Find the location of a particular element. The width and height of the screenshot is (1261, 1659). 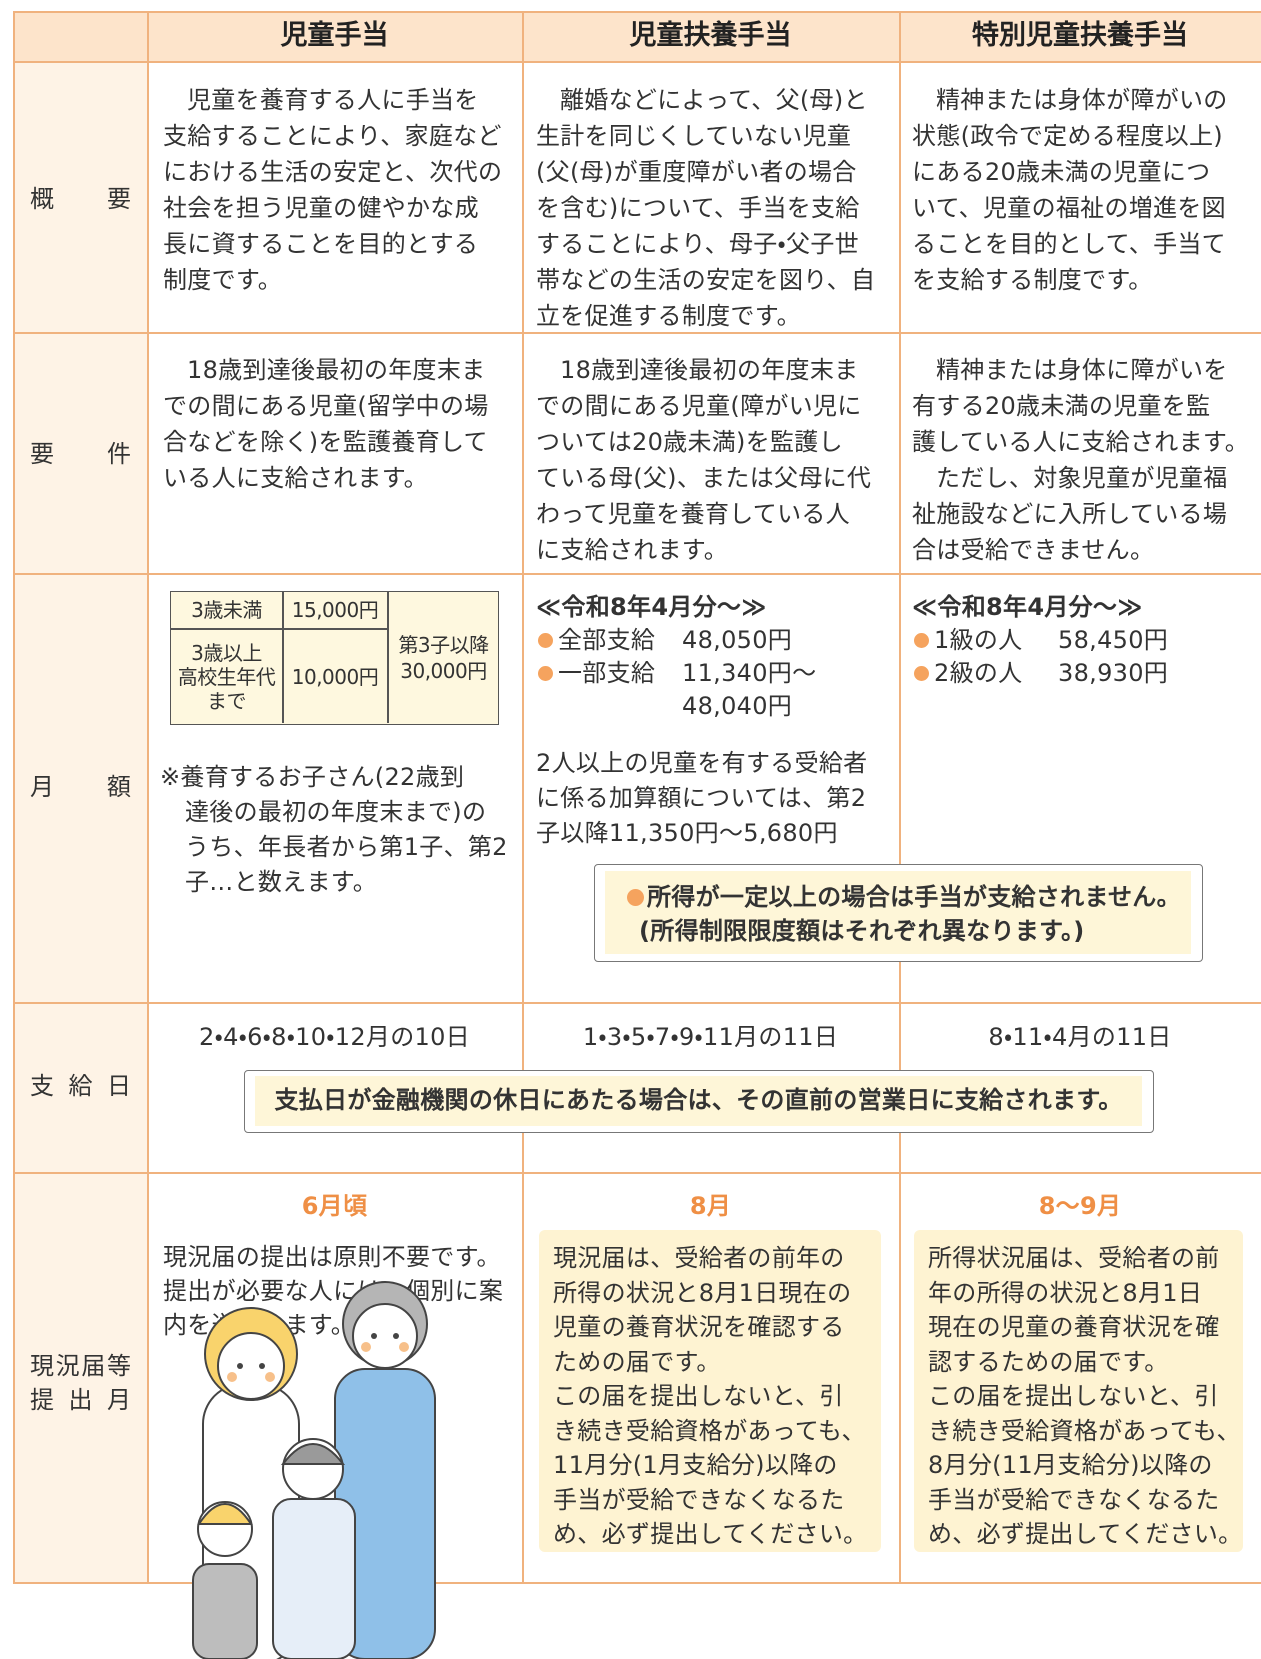

column-header: 児童扶養手当 is located at coordinates (710, 35).